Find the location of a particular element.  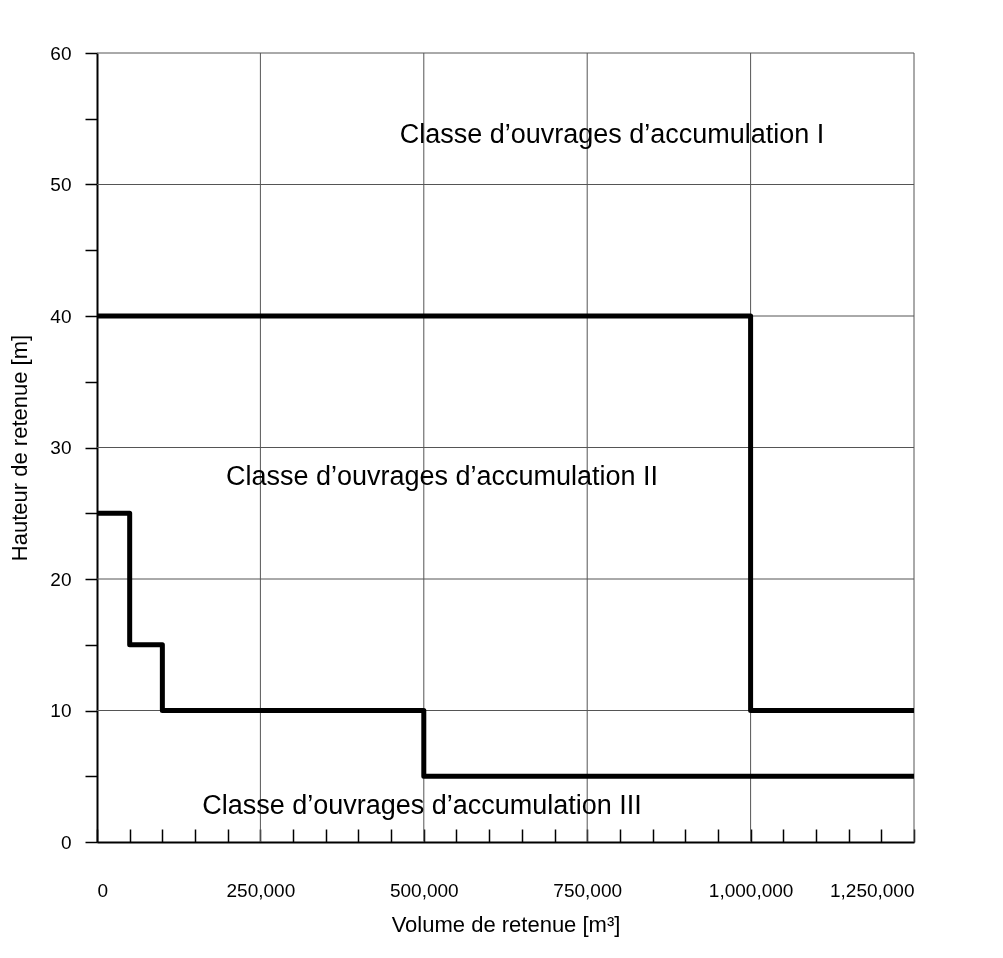

x-tick-label: 1,000,000 is located at coordinates (751, 890).